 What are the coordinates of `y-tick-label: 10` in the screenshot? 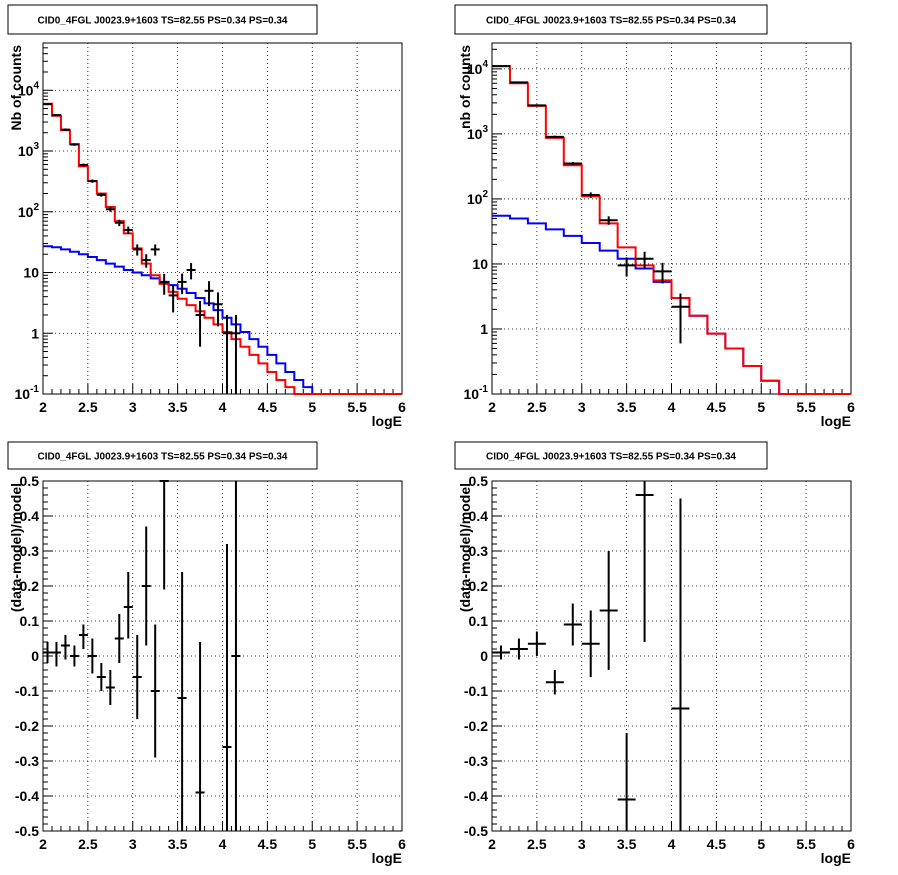 It's located at (480, 264).